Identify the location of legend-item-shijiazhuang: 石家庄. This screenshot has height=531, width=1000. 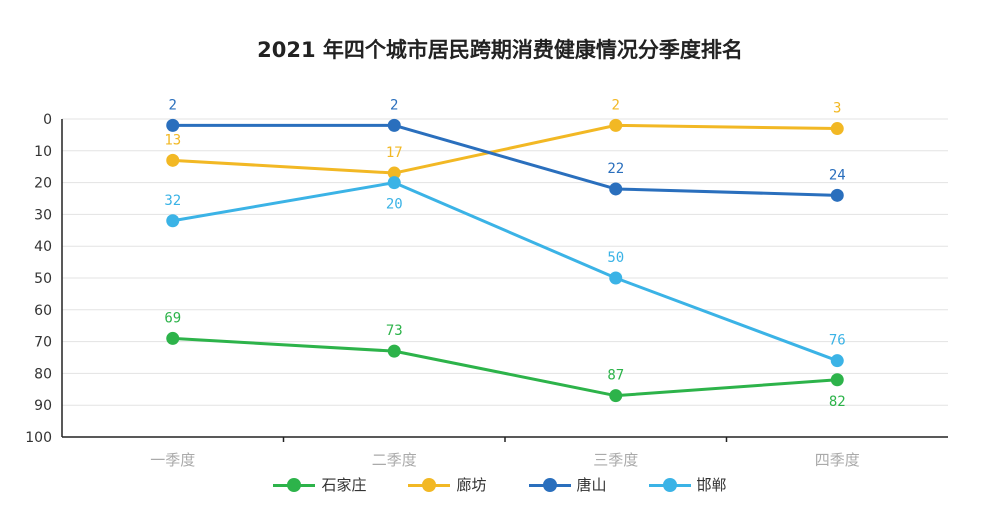
(319, 484).